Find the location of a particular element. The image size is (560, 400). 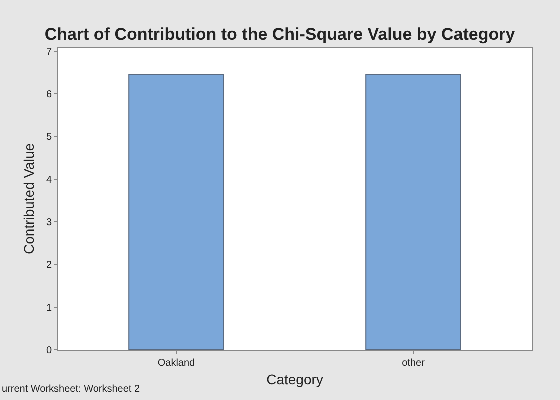

y-tick-label: 1 is located at coordinates (49, 308).